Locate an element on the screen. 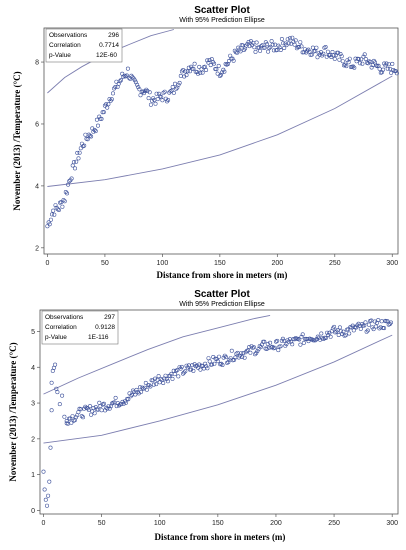 The width and height of the screenshot is (406, 550). x-tick-label: 300 is located at coordinates (392, 263).